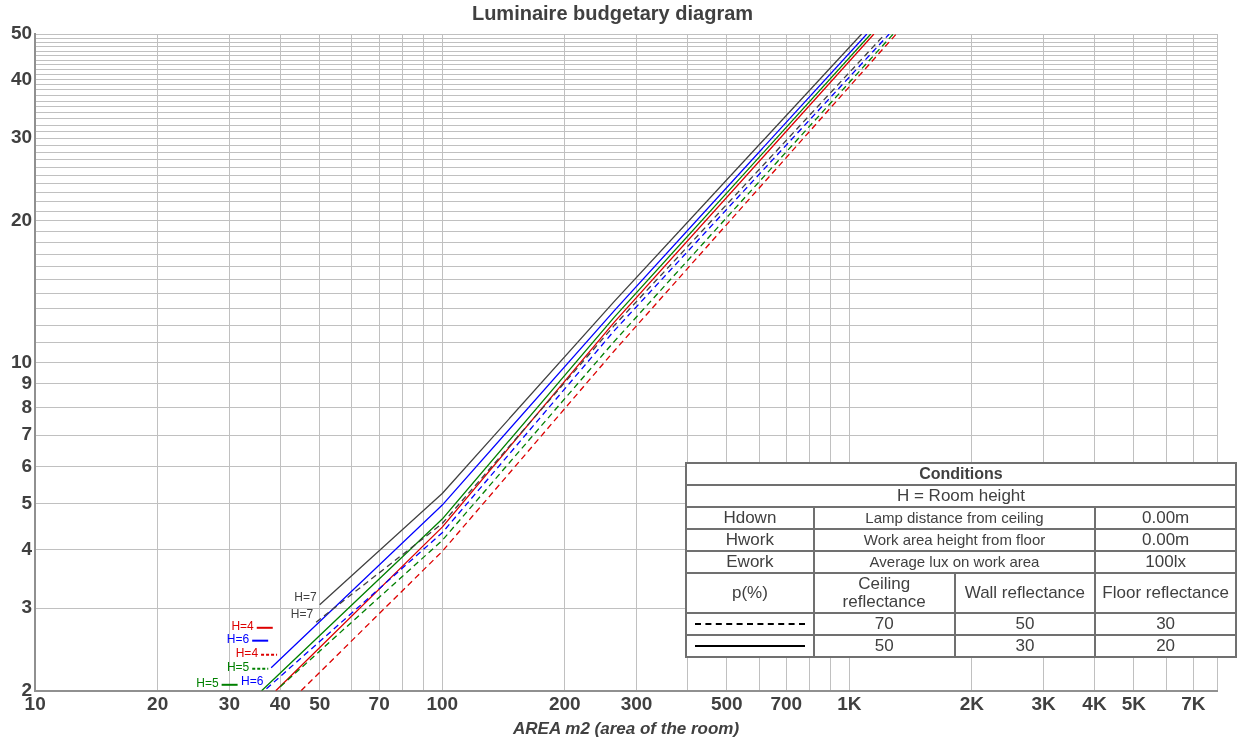  What do you see at coordinates (280, 704) in the screenshot?
I see `x-tick-label: 40` at bounding box center [280, 704].